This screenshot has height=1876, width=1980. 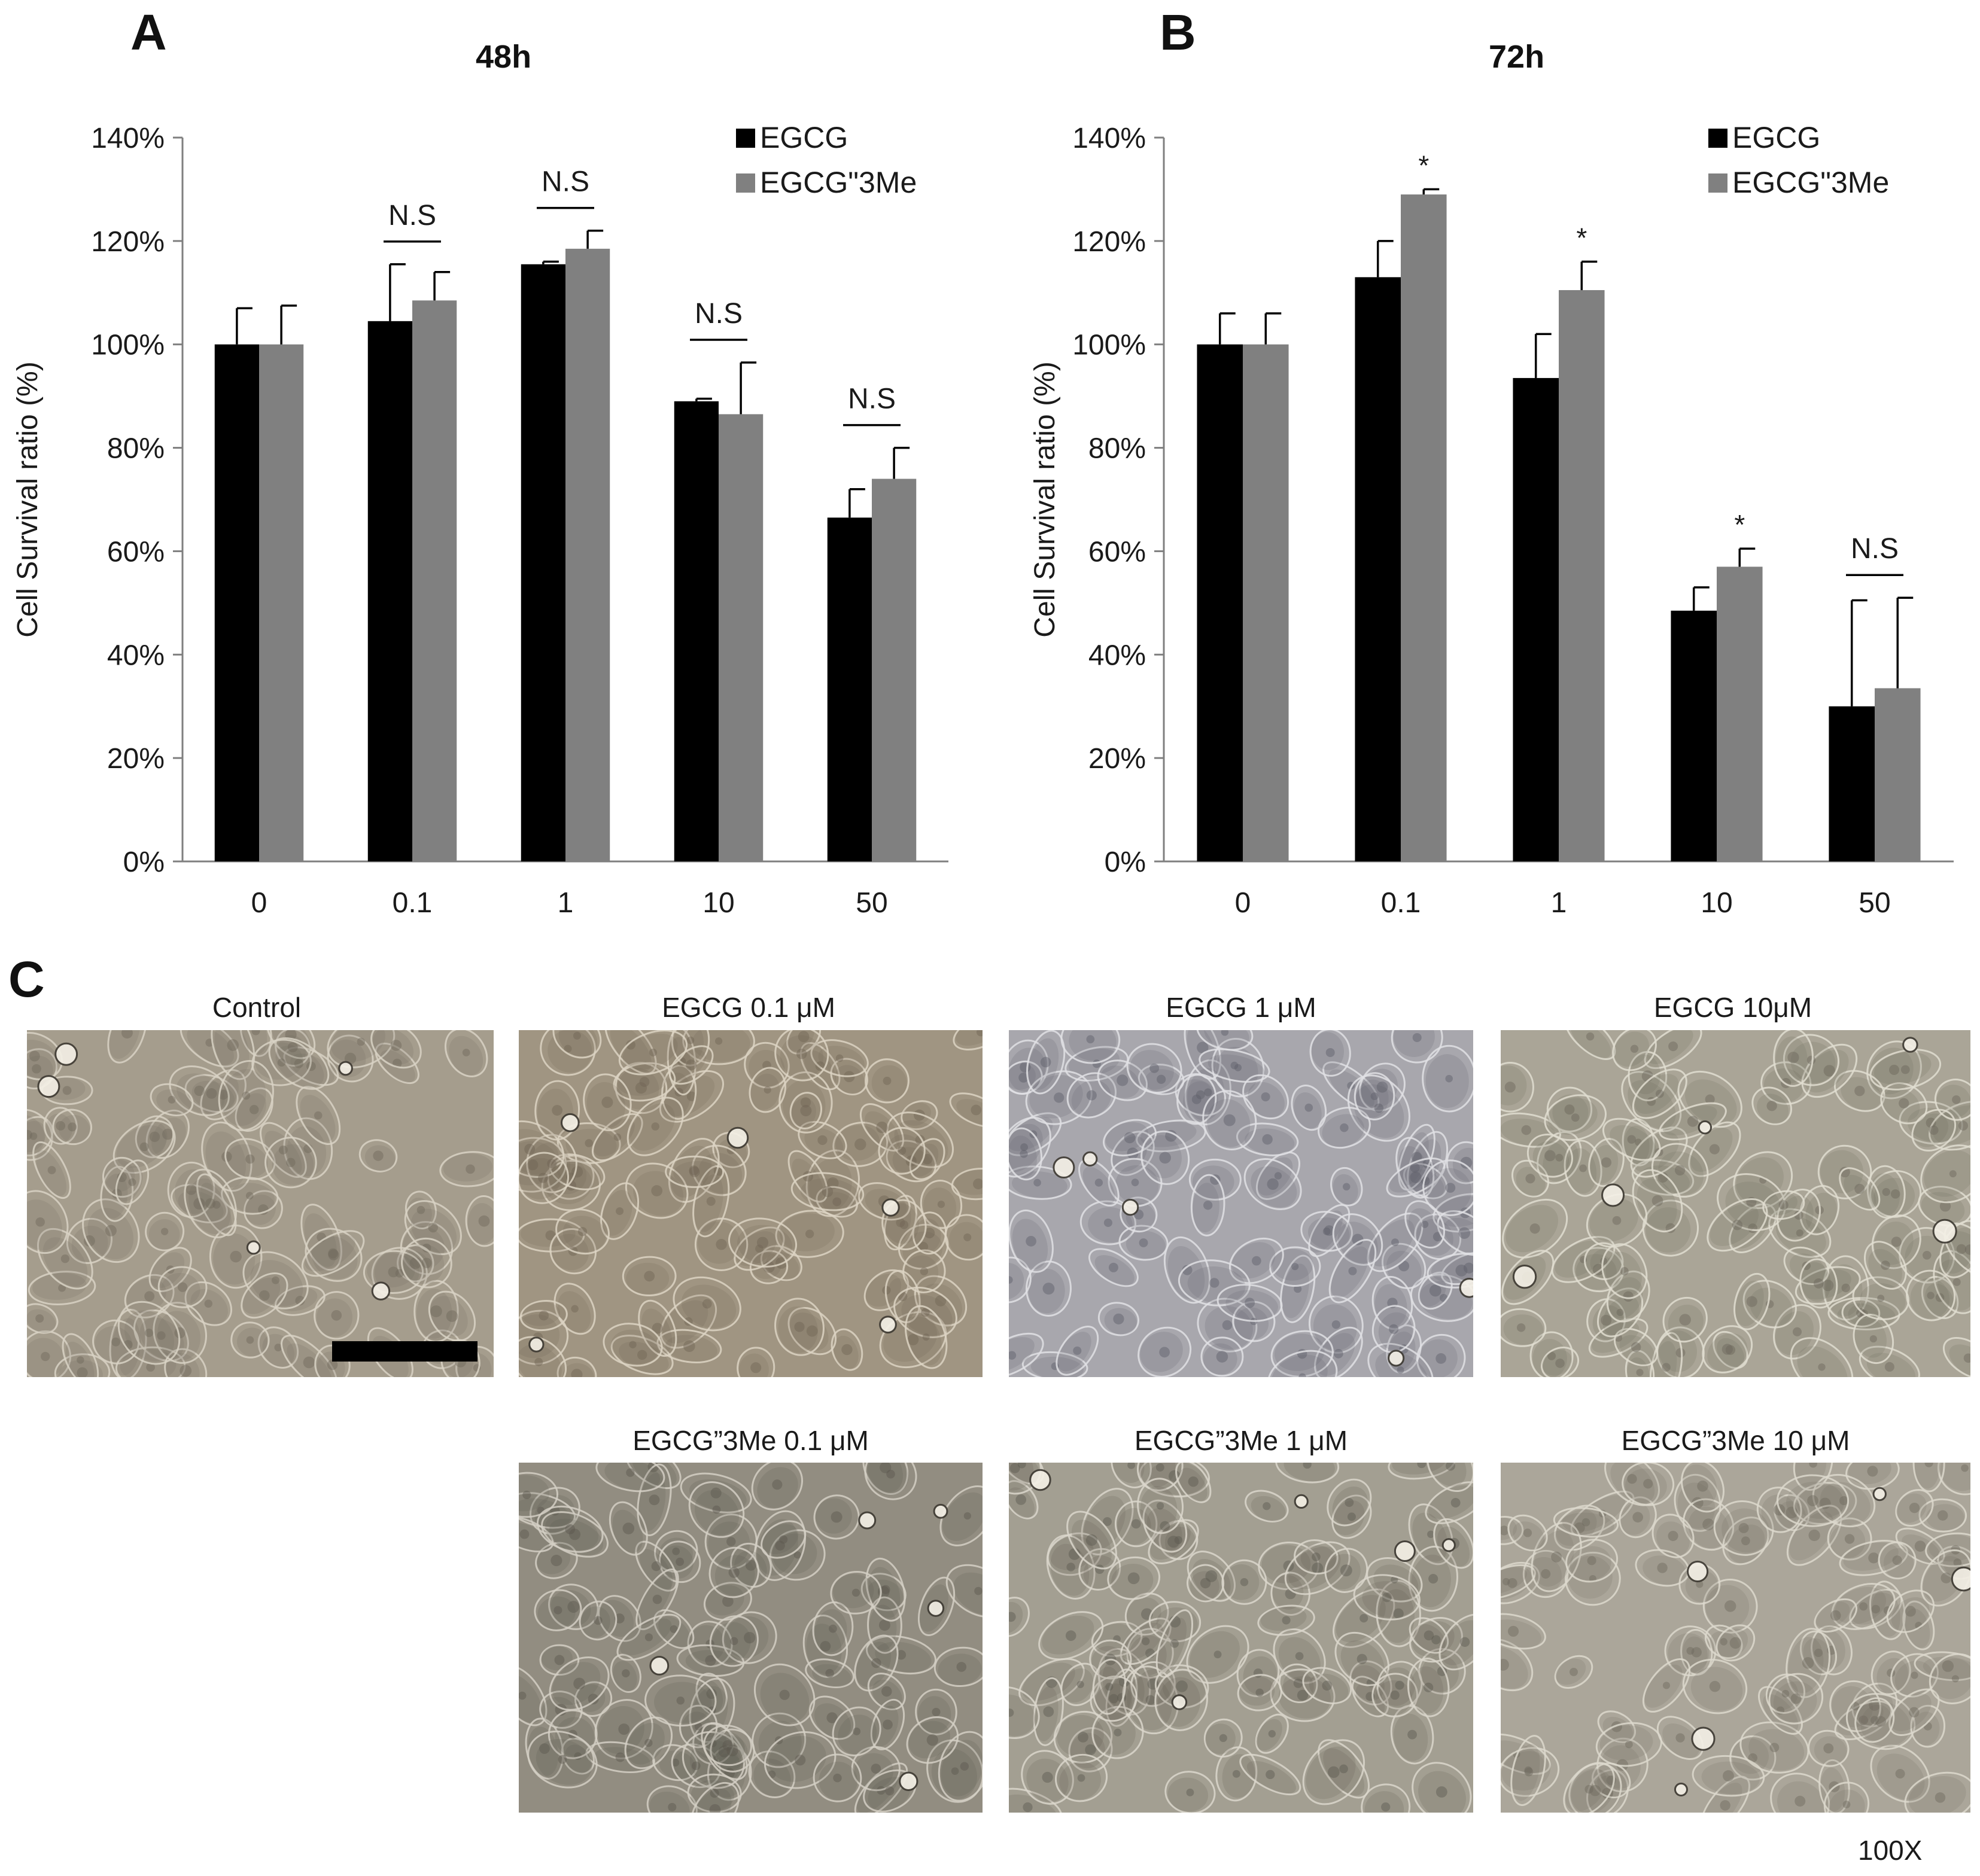 What do you see at coordinates (750, 1440) in the screenshot?
I see `micrograph-label-egcg3me-0-1: EGCG”3Me 0.1 μM` at bounding box center [750, 1440].